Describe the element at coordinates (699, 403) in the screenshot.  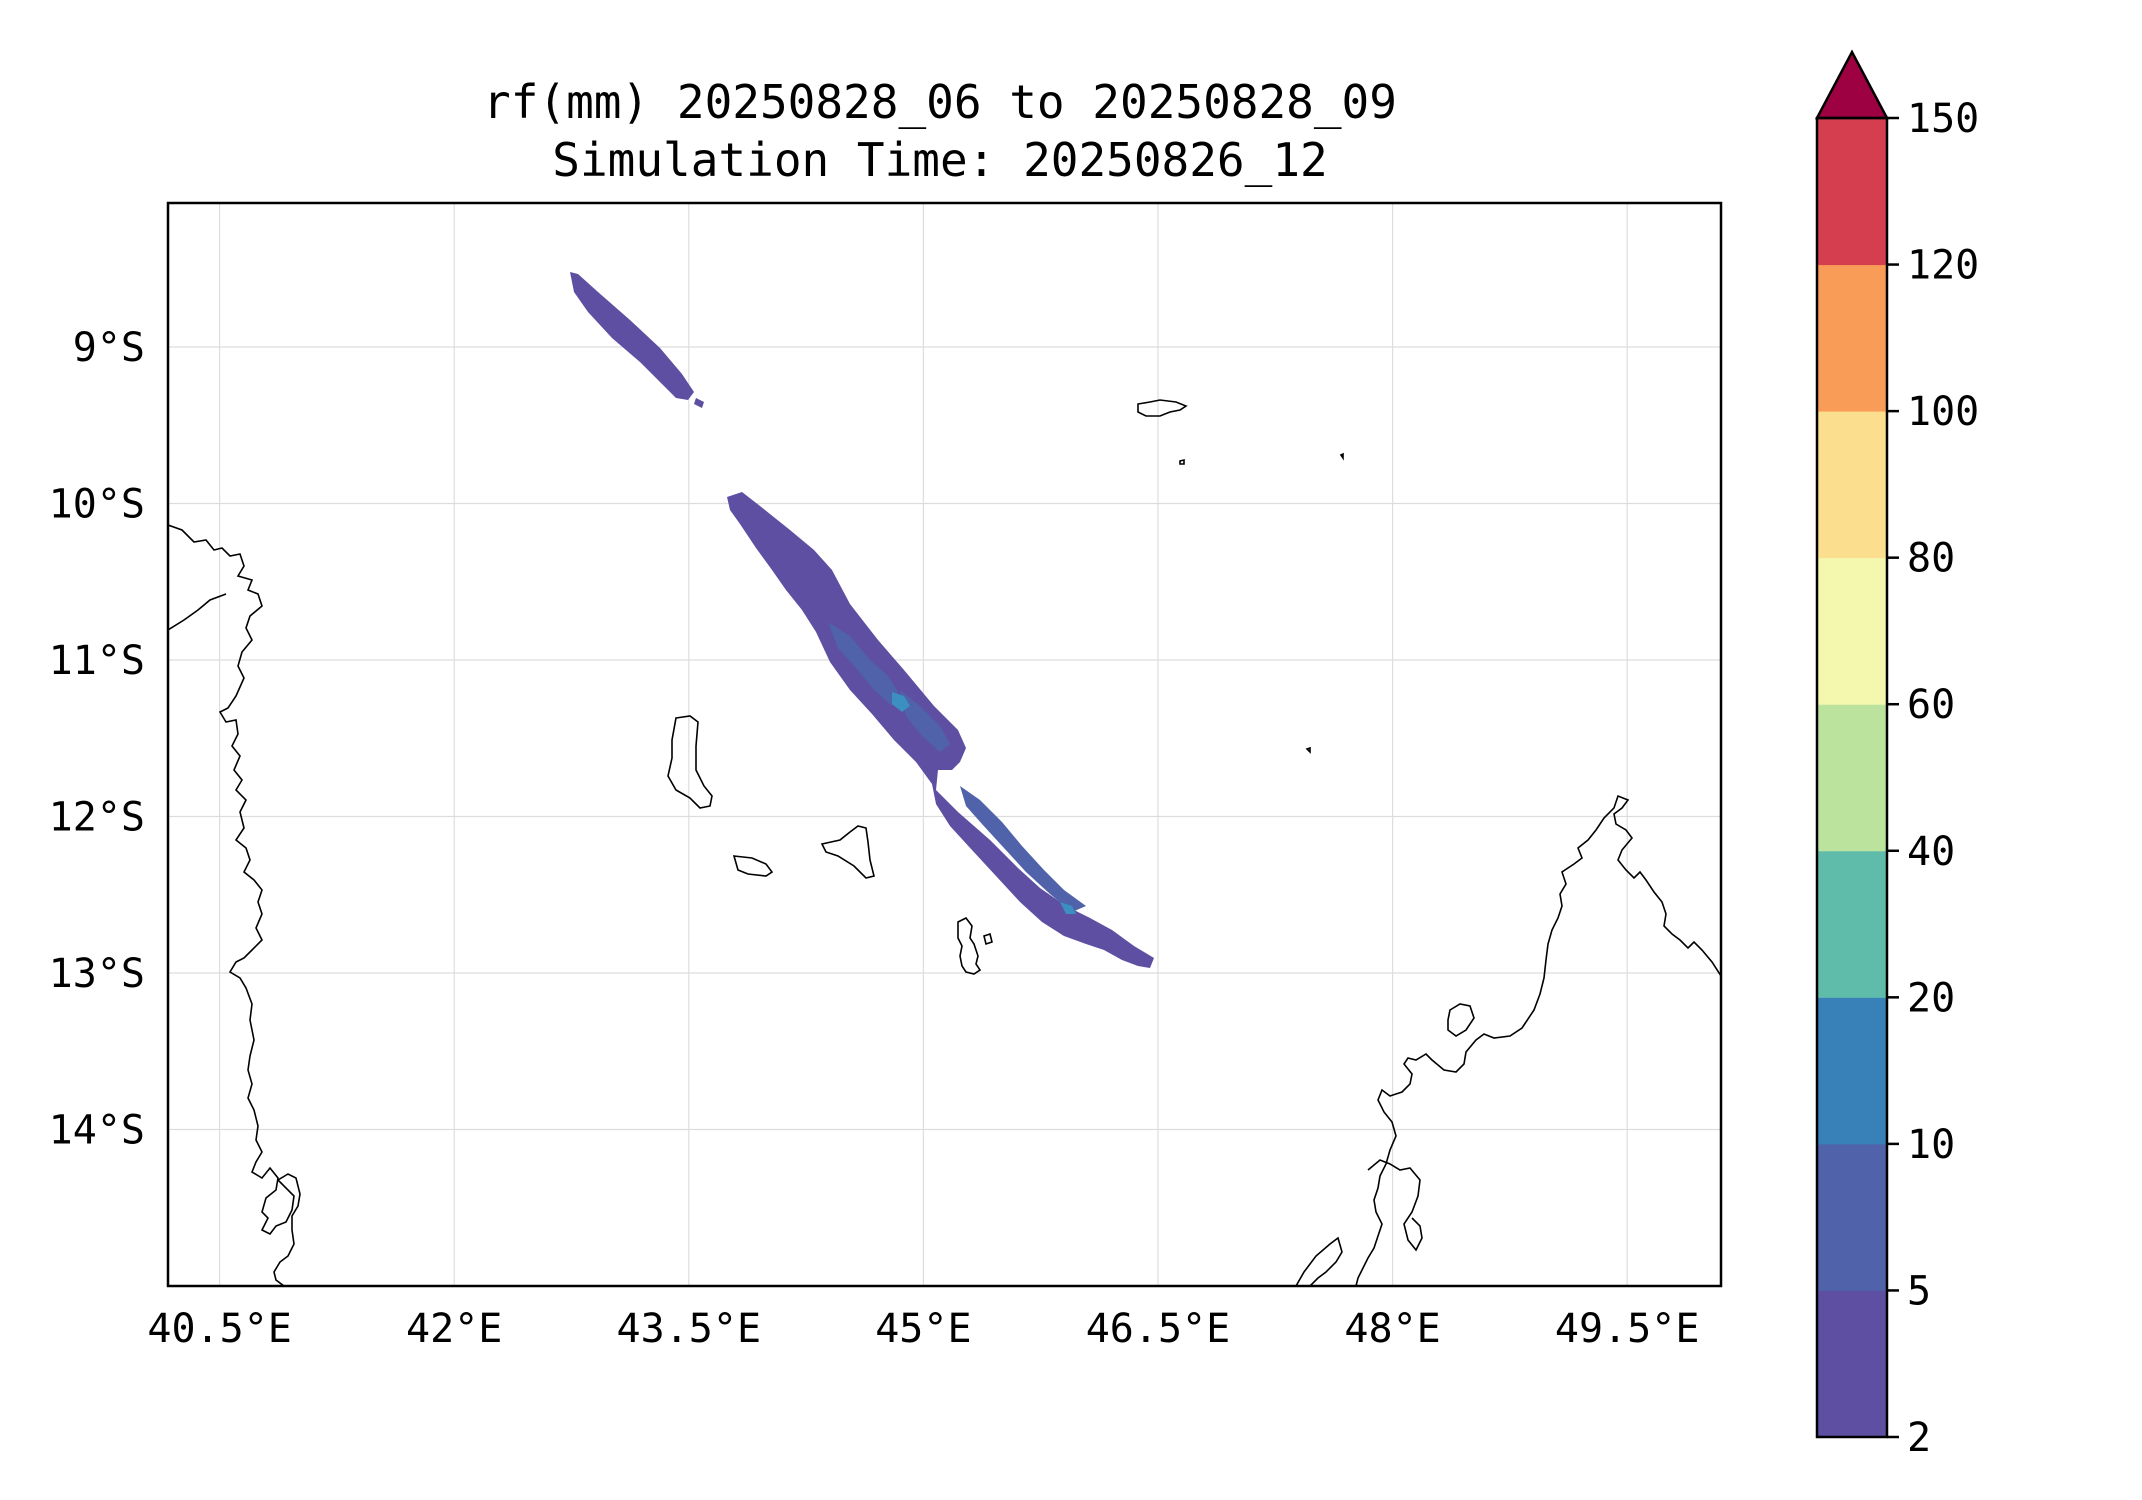
I see `rain-band-north-fragment` at that location.